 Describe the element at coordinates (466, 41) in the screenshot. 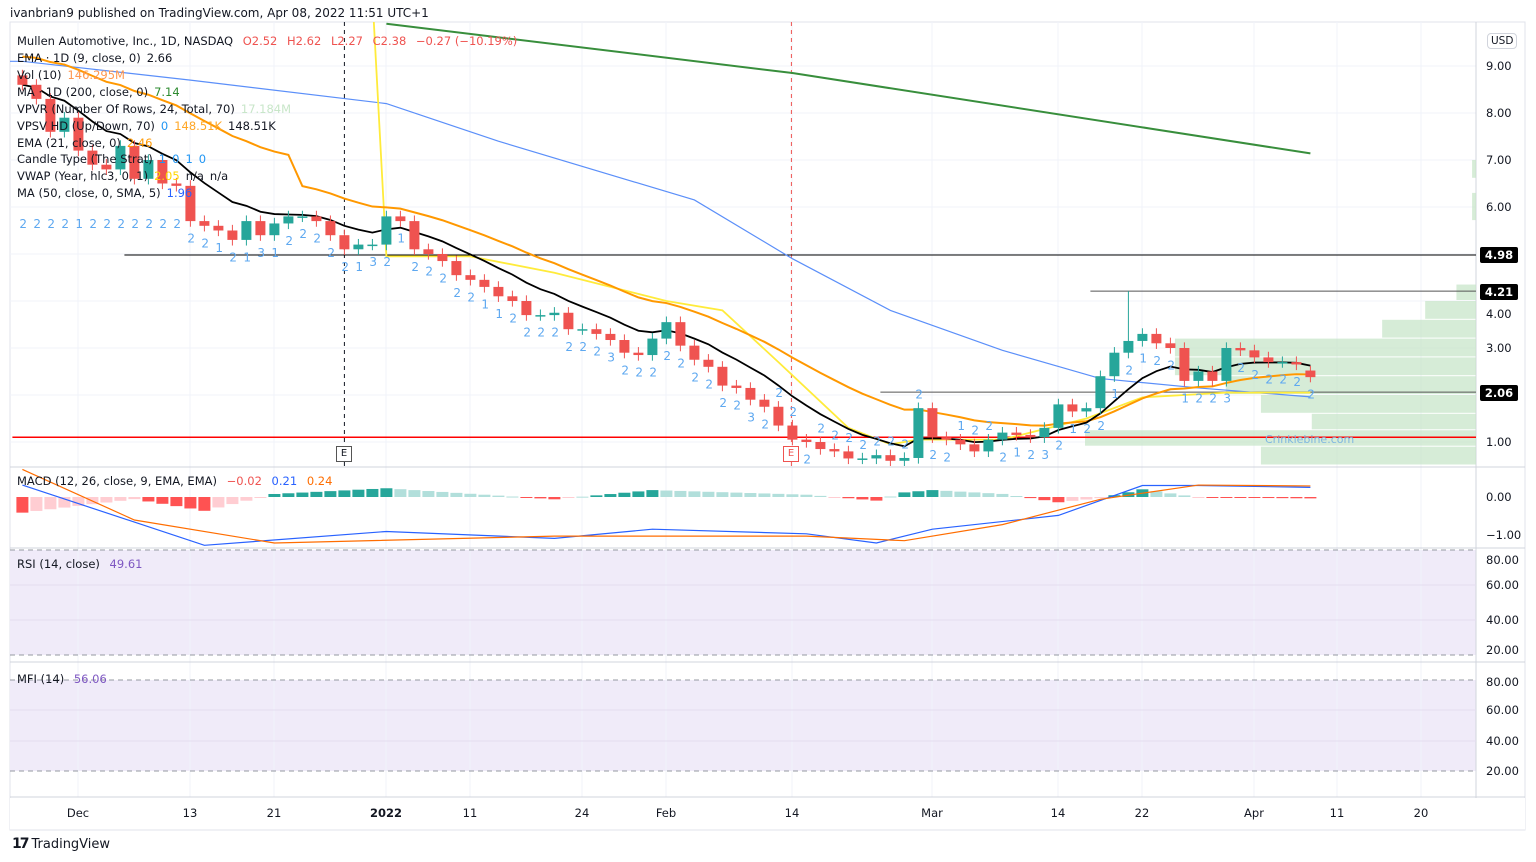

I see `legend-change: −0.27 (−10.19%)` at that location.